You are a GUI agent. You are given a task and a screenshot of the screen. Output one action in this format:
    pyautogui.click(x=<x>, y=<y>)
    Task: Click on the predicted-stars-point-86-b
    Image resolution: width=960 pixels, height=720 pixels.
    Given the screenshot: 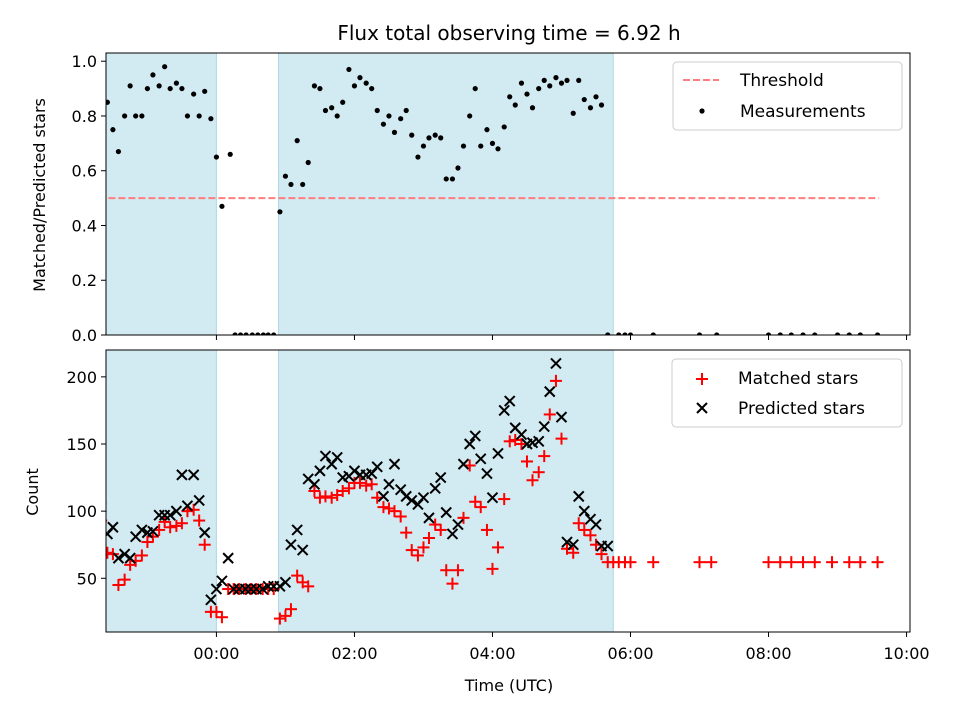 What is the action you would take?
    pyautogui.click(x=573, y=545)
    